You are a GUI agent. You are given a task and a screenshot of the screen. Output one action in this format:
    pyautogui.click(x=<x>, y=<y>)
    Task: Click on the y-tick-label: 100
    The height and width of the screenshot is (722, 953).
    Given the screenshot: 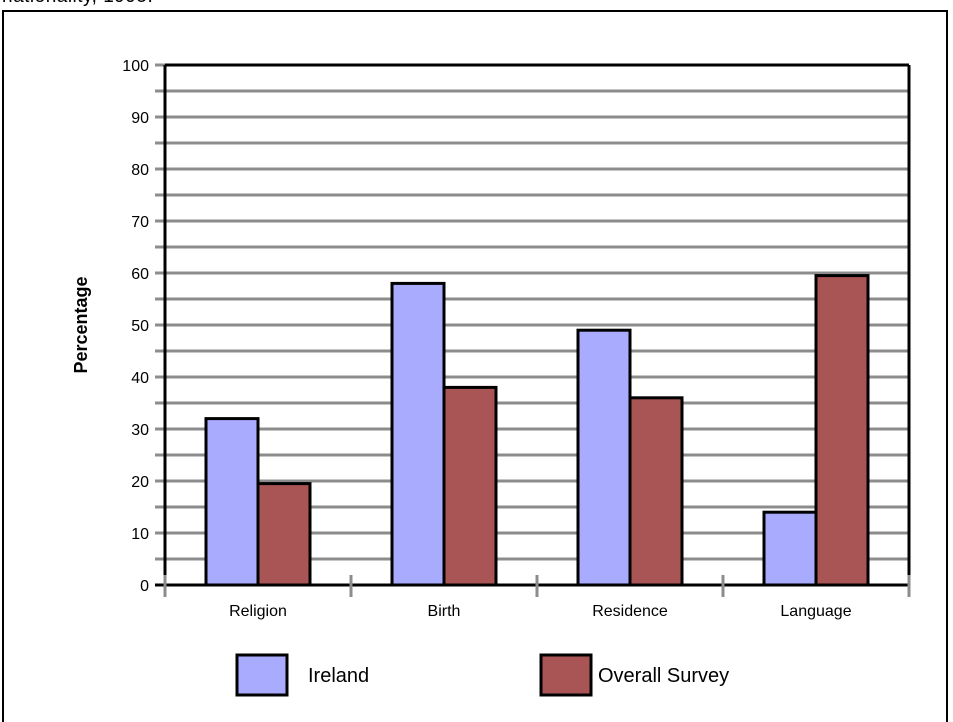 What is the action you would take?
    pyautogui.click(x=135, y=66)
    